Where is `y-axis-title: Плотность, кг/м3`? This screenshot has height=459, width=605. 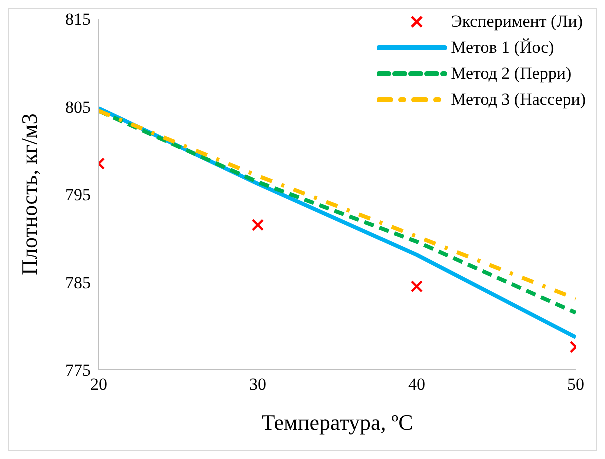 y-axis-title: Плотность, кг/м3 is located at coordinates (29, 195).